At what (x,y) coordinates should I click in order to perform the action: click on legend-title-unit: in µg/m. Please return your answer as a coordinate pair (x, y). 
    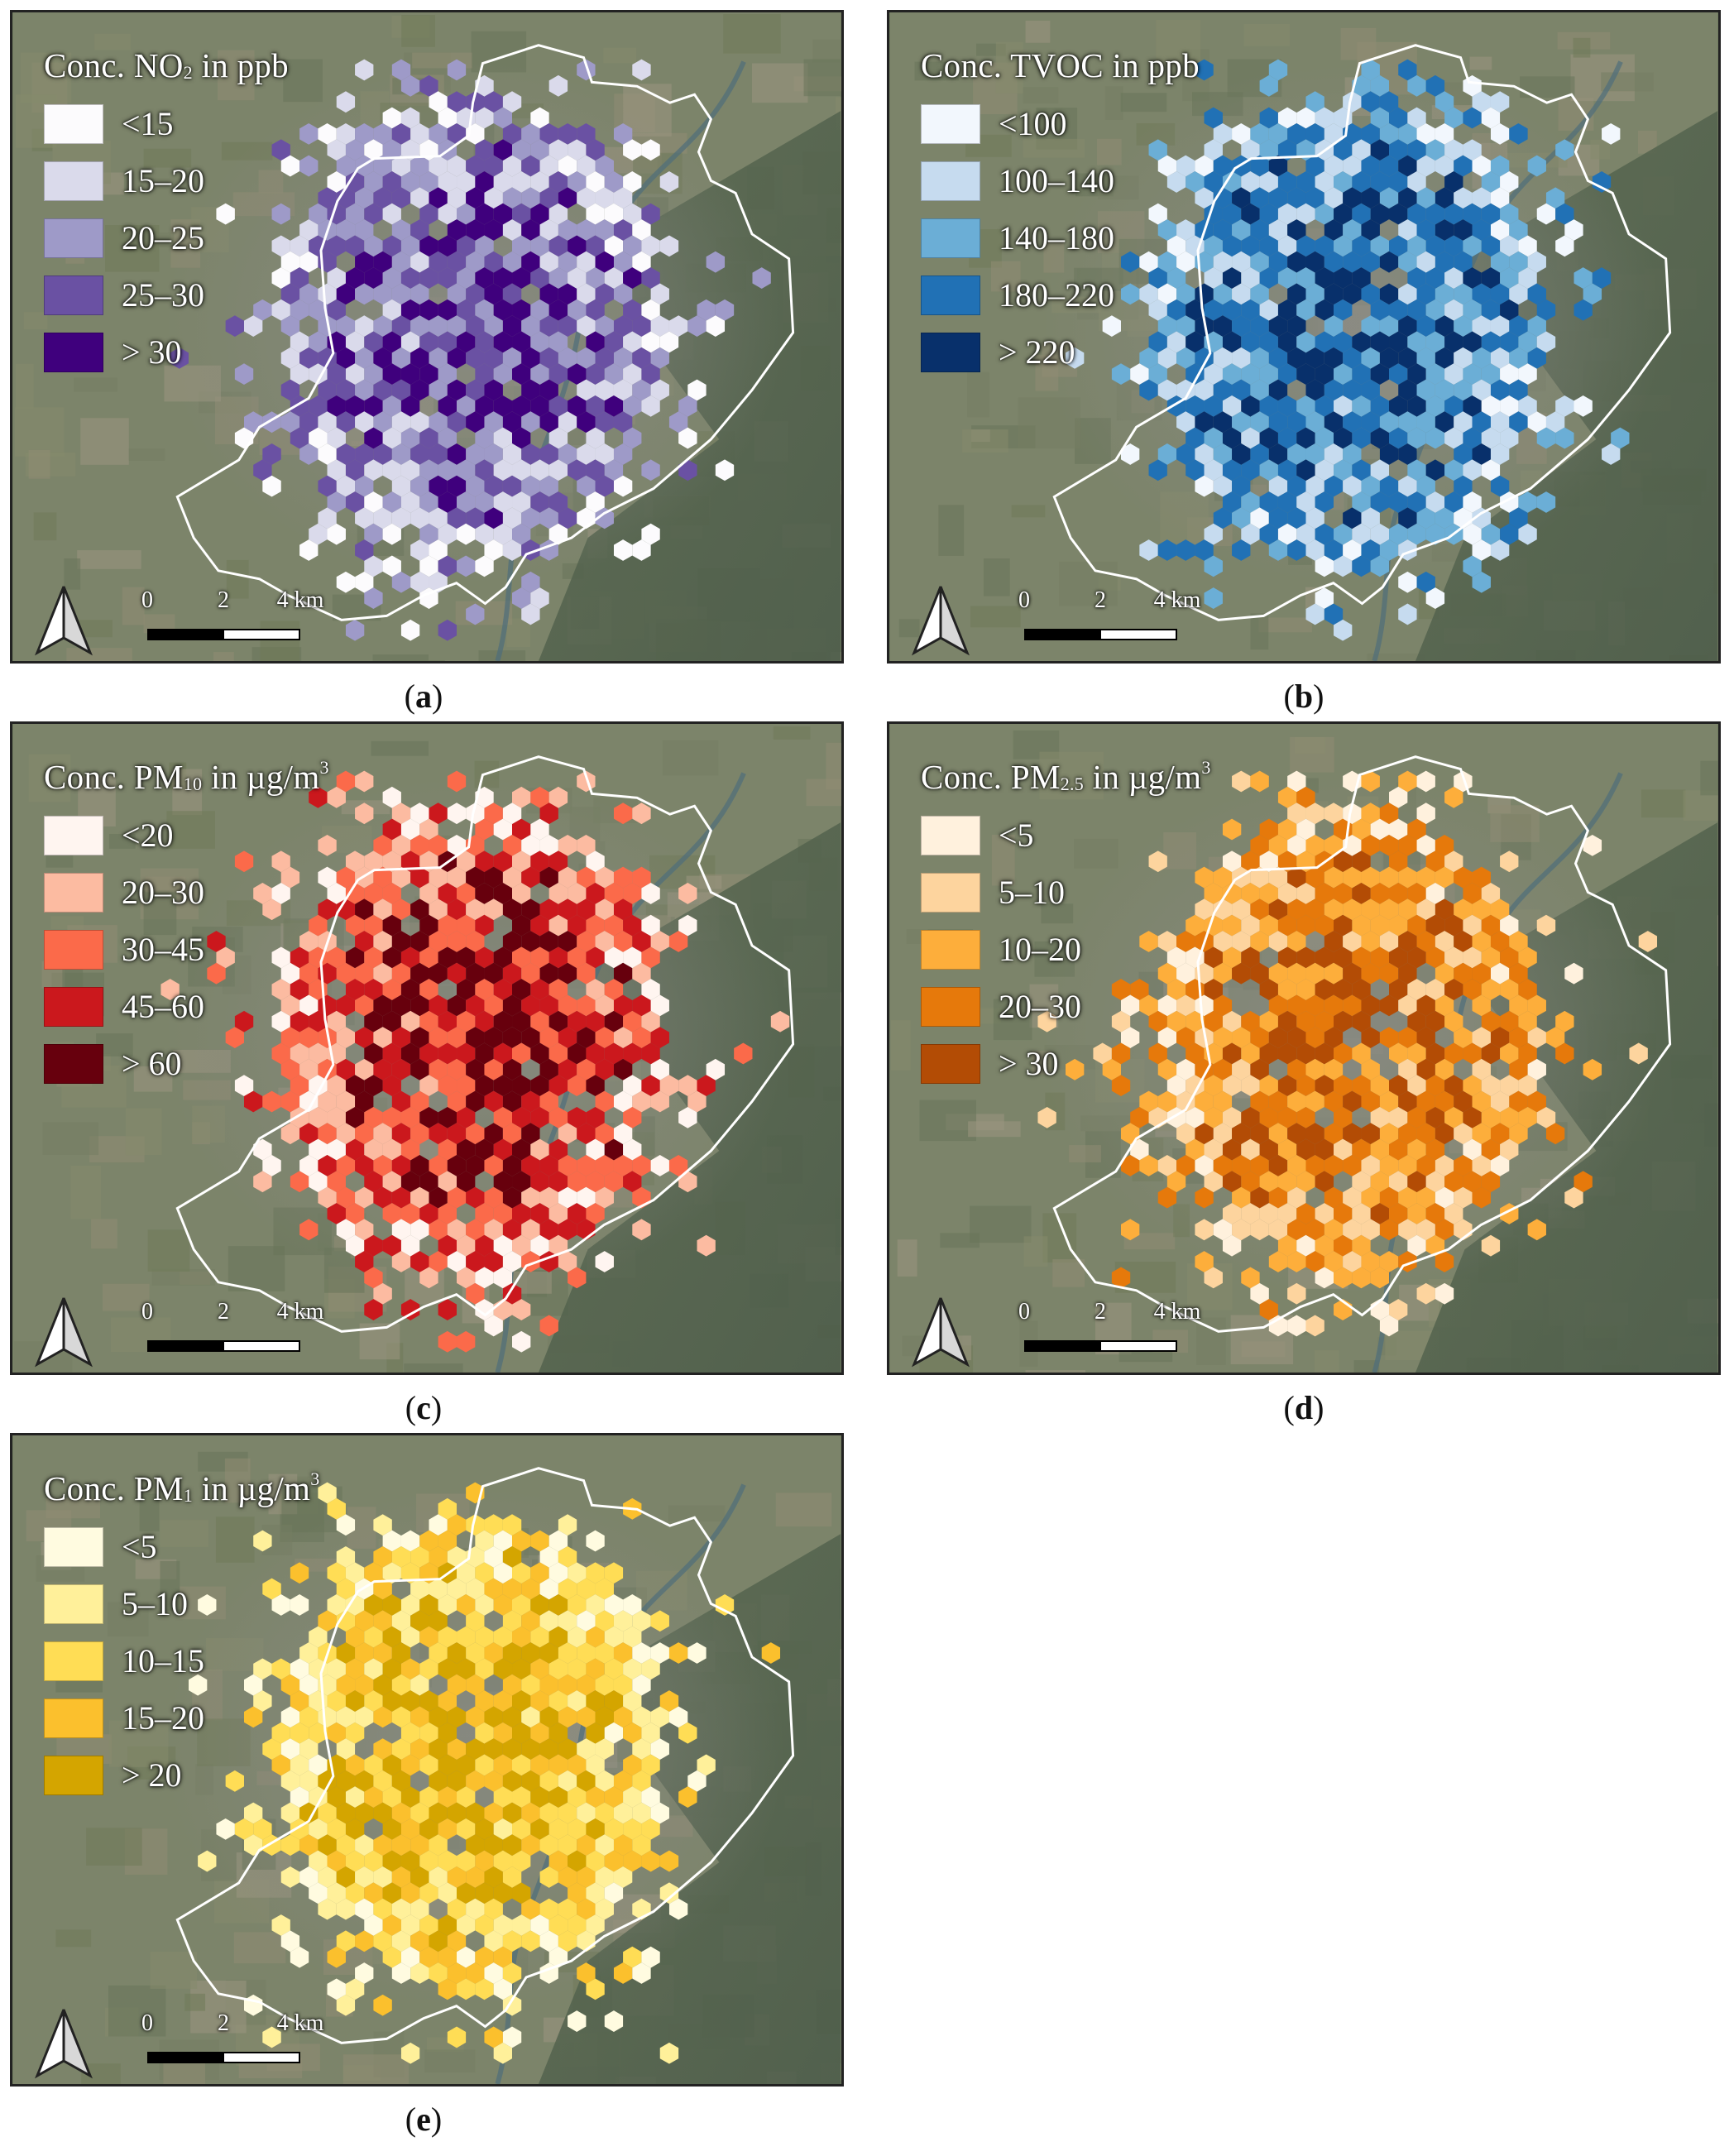
    Looking at the image, I should click on (1143, 777).